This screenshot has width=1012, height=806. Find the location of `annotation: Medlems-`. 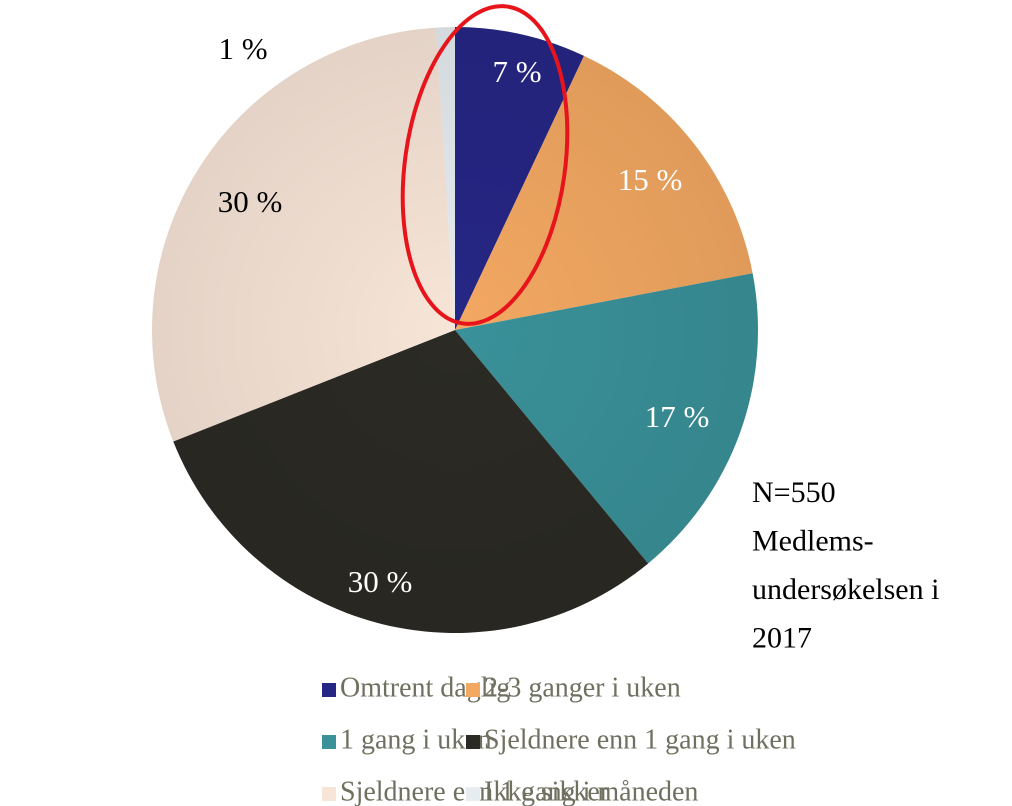

annotation: Medlems- is located at coordinates (813, 540).